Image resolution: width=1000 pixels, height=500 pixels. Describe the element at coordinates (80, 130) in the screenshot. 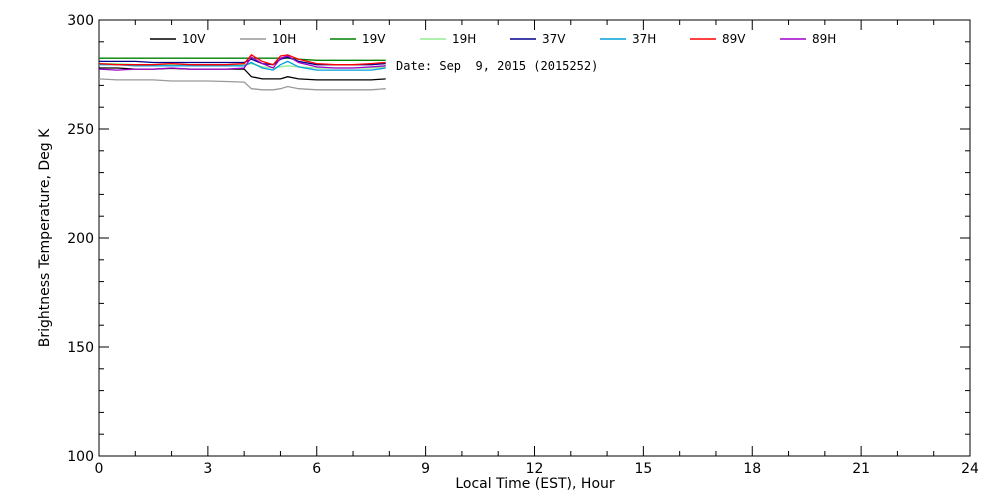

I see `y-tick-label: 250` at that location.